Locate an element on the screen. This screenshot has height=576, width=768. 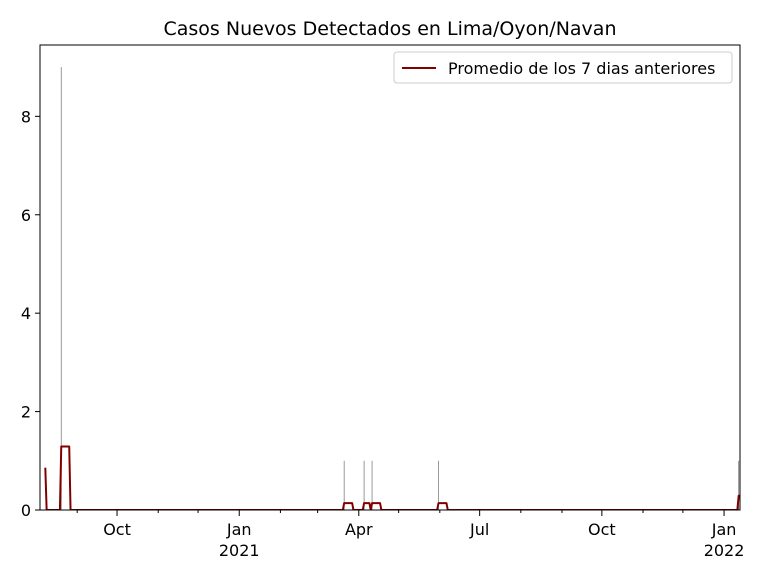
y-axis: 0 2 4 6 8 is located at coordinates (30, 313).